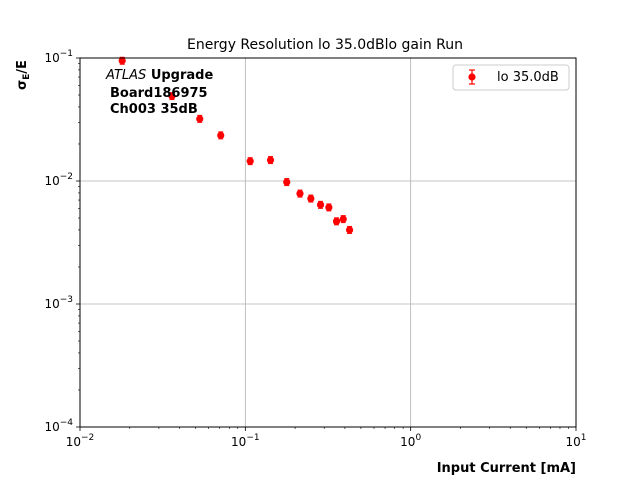  Describe the element at coordinates (325, 45) in the screenshot. I see `chart-title: Energy Resolution lo 35.0dBlo gain Run` at that location.